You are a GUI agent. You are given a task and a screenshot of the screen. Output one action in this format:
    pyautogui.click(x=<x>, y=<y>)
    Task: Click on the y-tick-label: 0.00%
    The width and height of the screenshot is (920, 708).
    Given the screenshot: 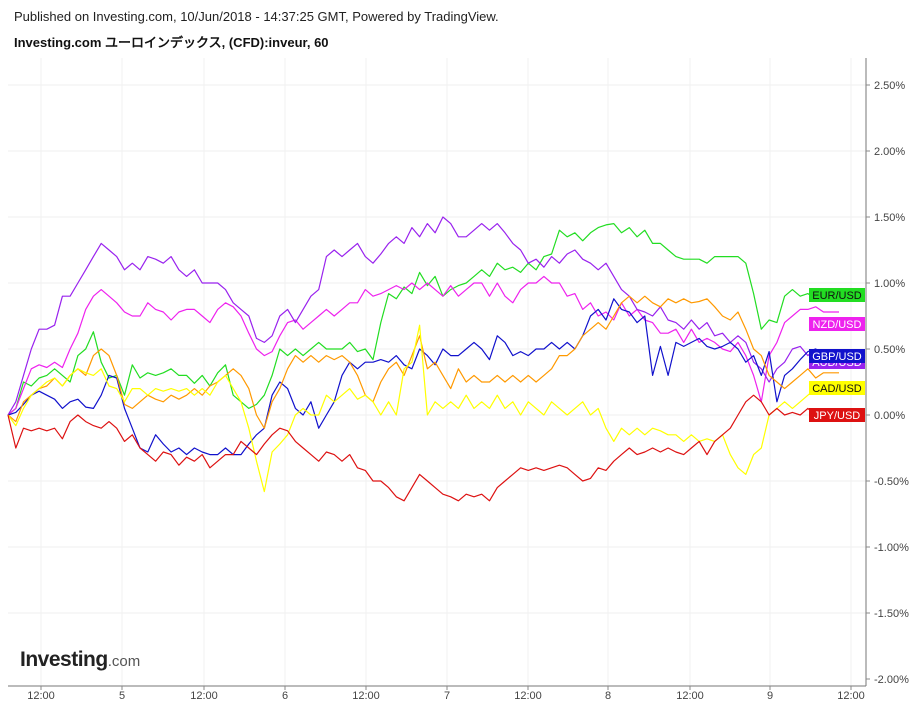 What is the action you would take?
    pyautogui.click(x=889, y=416)
    